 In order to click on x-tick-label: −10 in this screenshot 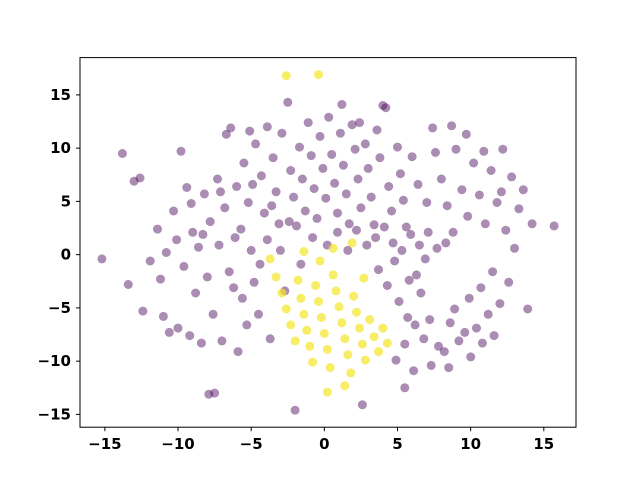, I will do `click(177, 444)`.